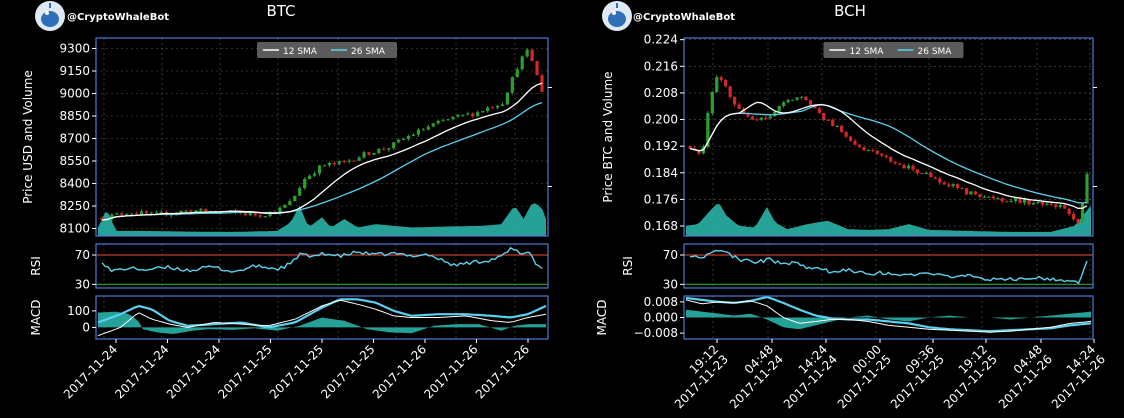 The image size is (1124, 418). Describe the element at coordinates (617, 16) in the screenshot. I see `whale-robot-logo-icon` at that location.